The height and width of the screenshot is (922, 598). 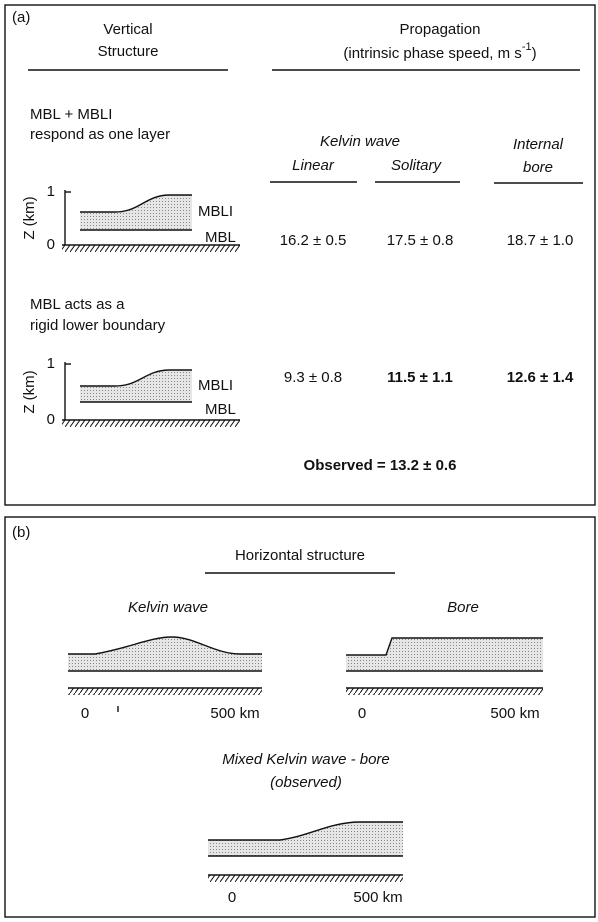 I want to click on header: Structure, so click(x=128, y=51).